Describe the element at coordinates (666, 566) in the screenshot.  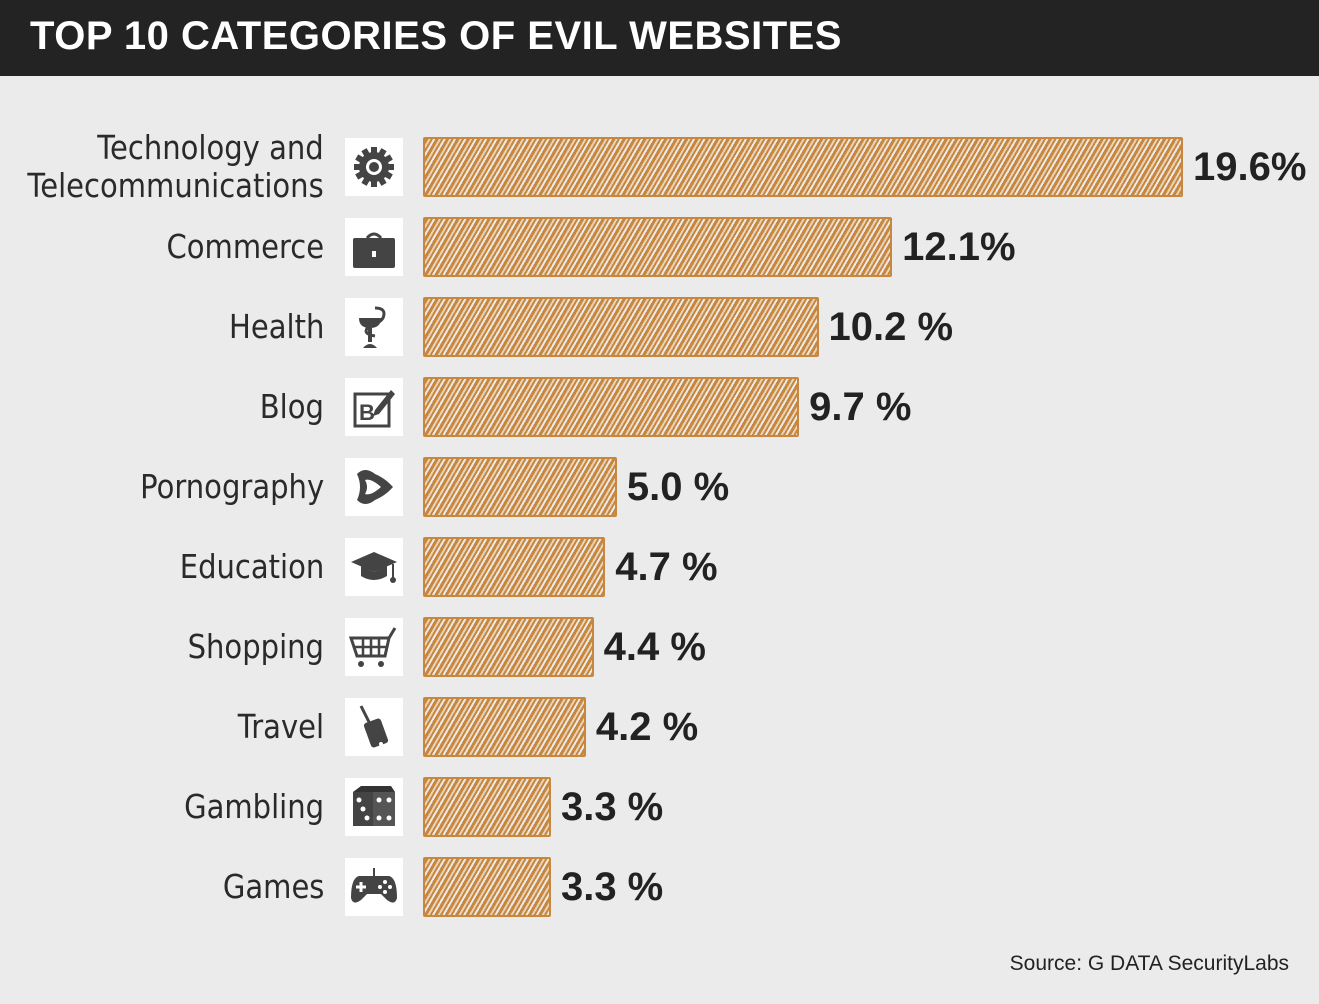
I see `value-label: 4.7 %` at that location.